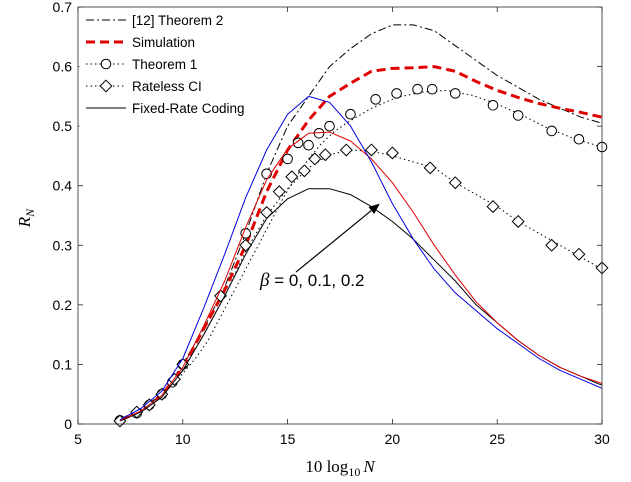 The image size is (631, 482). What do you see at coordinates (63, 186) in the screenshot?
I see `y-tick-label: 0.4` at bounding box center [63, 186].